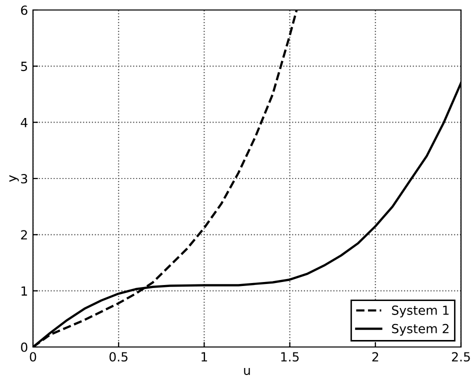  Describe the element at coordinates (247, 372) in the screenshot. I see `x-axis-title: u` at that location.